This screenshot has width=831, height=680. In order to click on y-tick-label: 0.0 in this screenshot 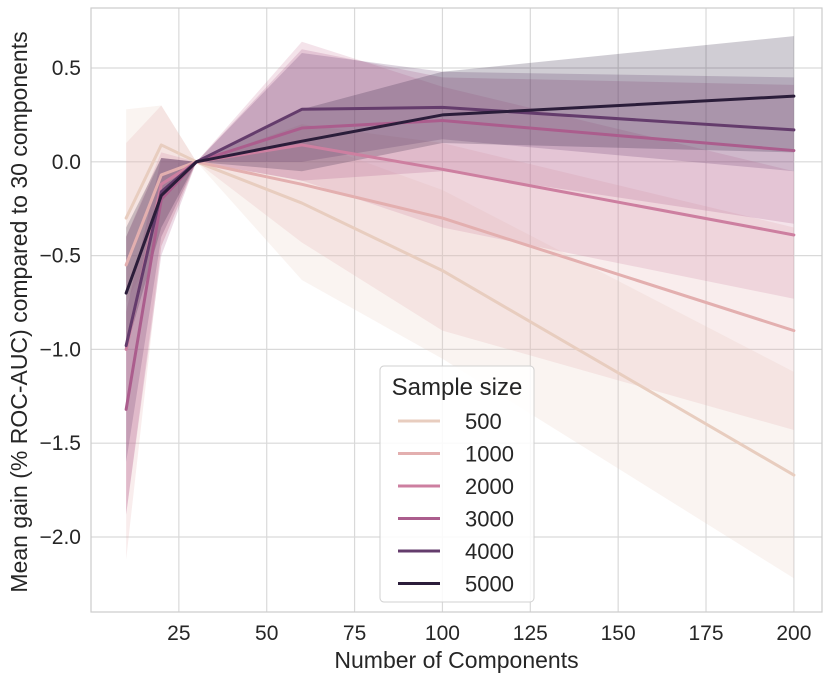, I will do `click(66, 162)`.